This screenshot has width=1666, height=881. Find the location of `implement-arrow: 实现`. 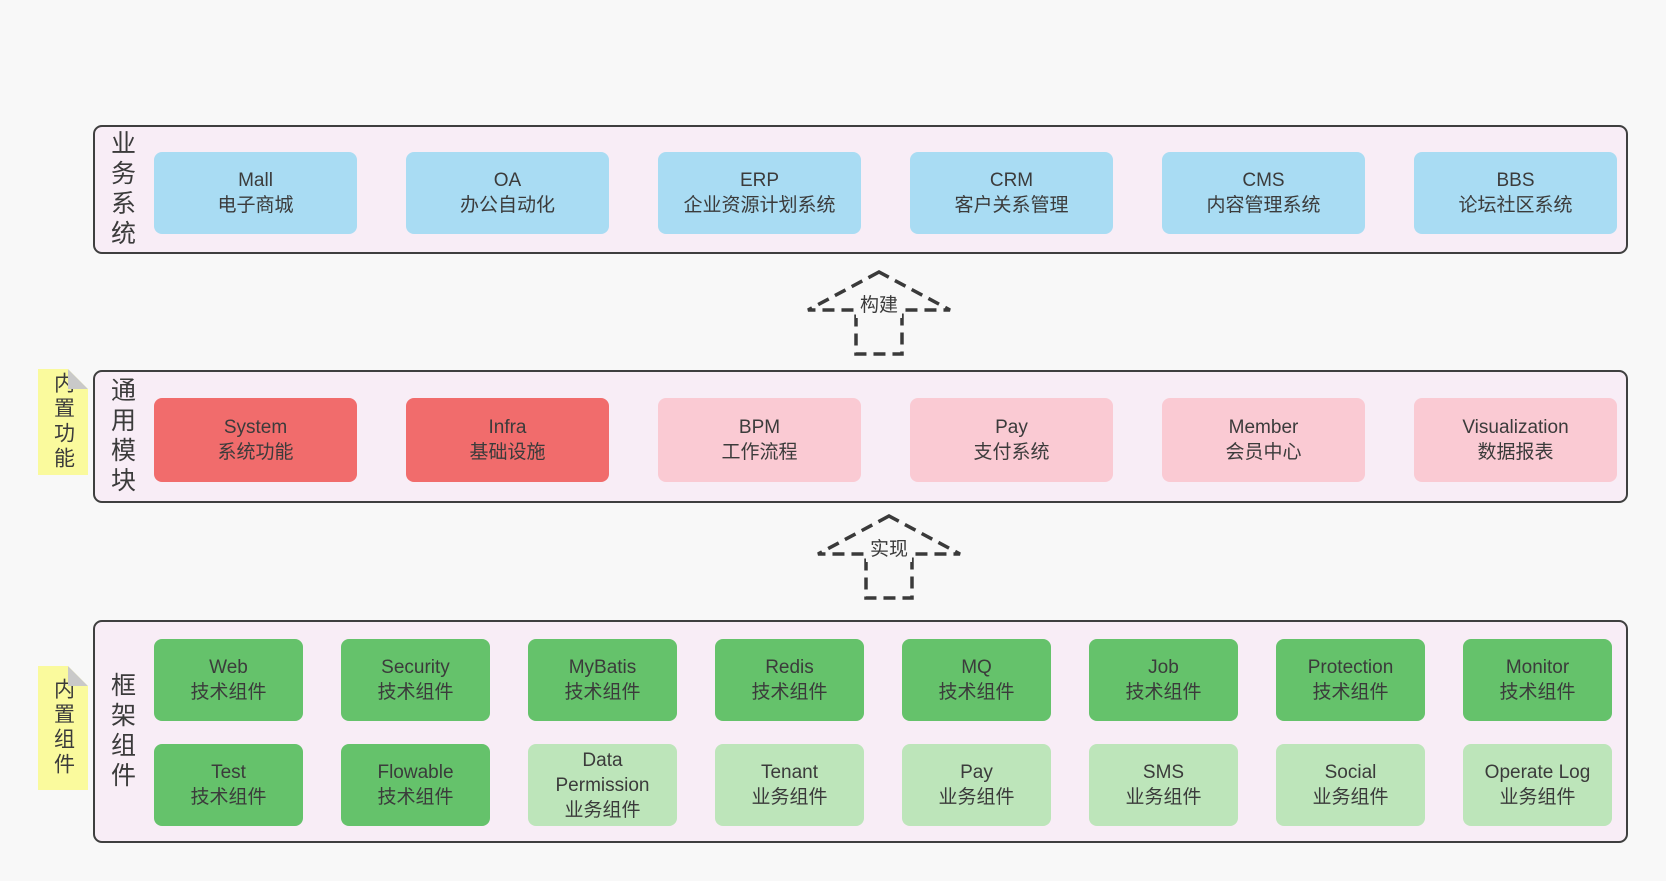

implement-arrow: 实现 is located at coordinates (889, 557).